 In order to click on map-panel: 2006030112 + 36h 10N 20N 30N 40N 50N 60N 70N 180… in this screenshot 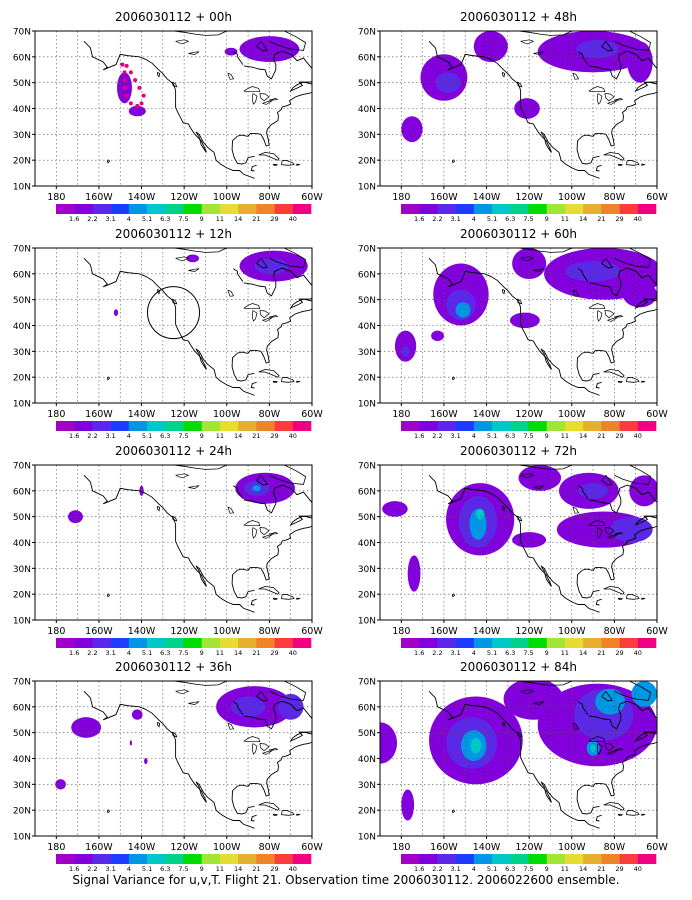, I will do `click(168, 766)`.